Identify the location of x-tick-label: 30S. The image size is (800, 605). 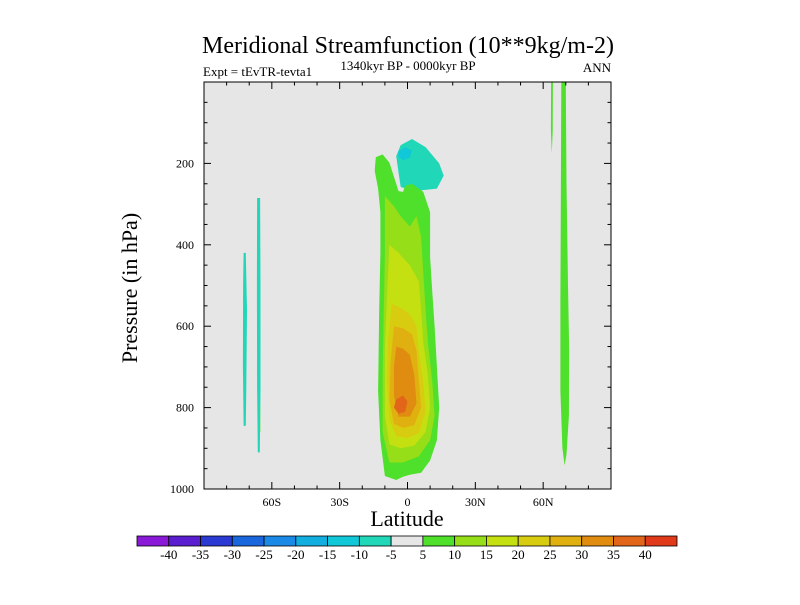
(339, 502).